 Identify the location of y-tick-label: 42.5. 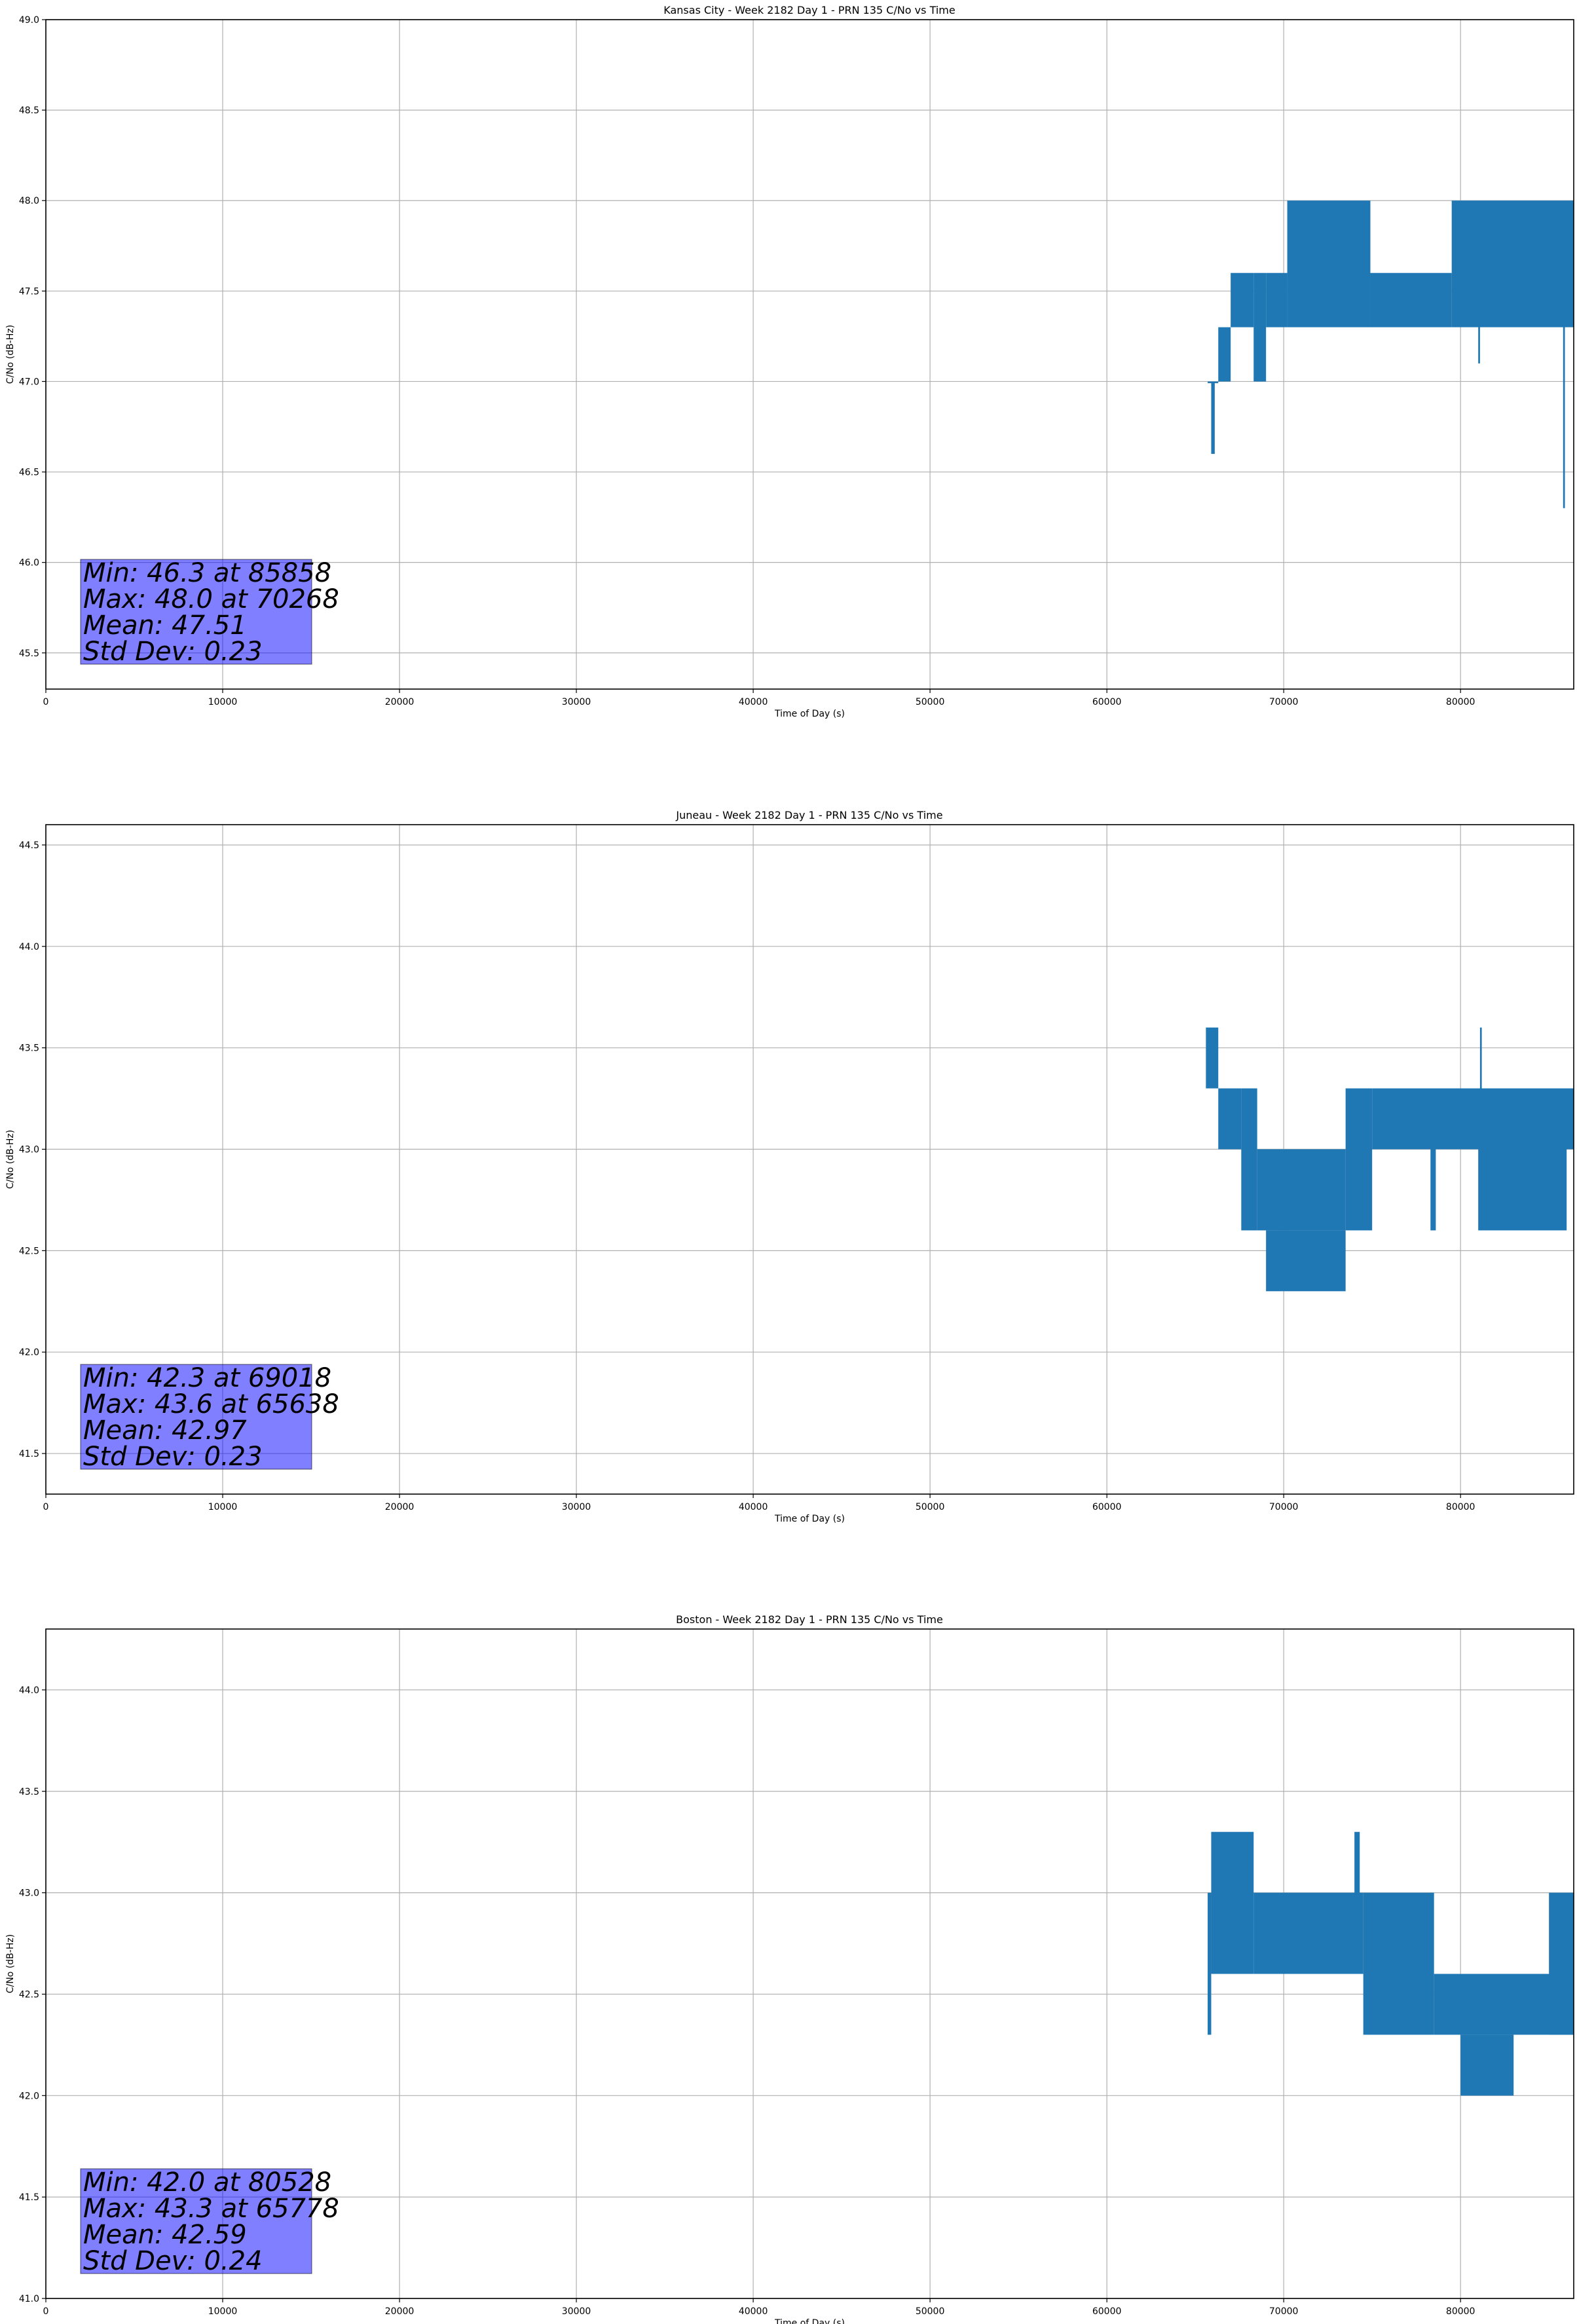
(29, 1251).